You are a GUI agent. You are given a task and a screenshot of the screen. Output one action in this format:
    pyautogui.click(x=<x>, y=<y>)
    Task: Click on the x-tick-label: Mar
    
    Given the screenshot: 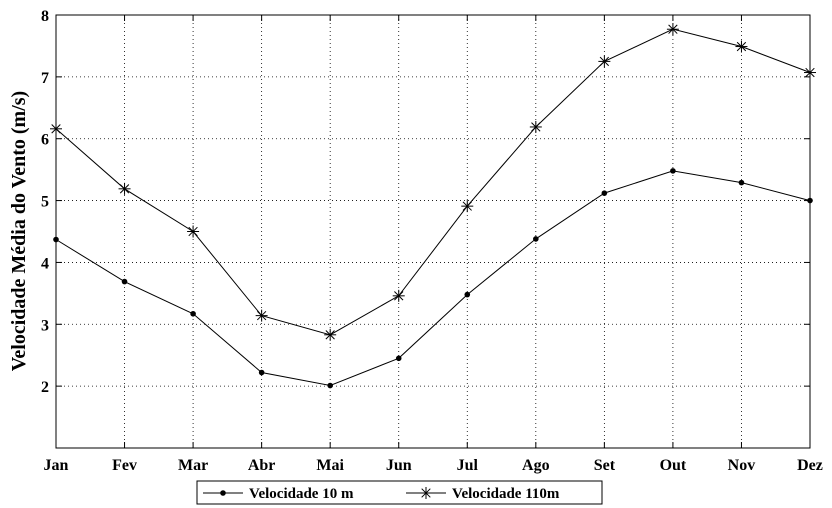 What is the action you would take?
    pyautogui.click(x=193, y=465)
    